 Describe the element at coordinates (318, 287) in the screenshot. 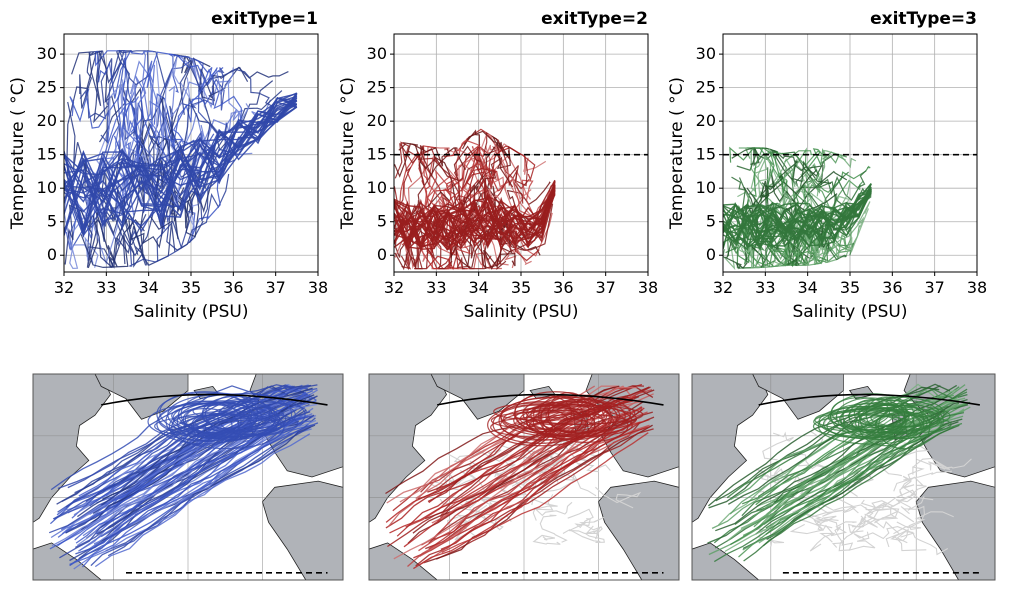

I see `x-tick-label: 38` at that location.